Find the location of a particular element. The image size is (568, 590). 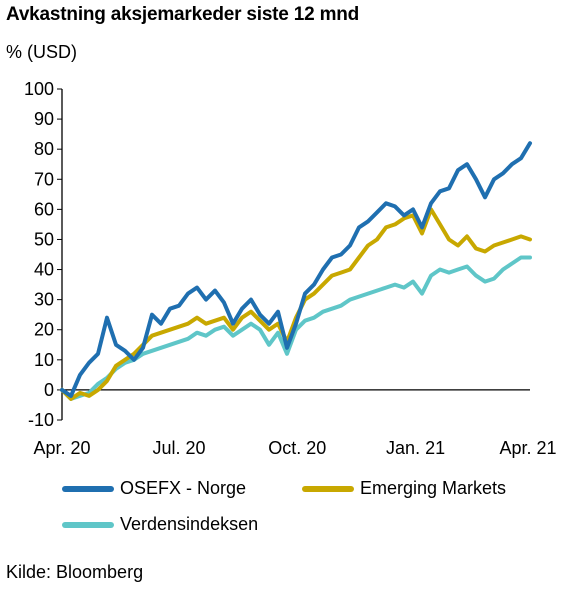

y-tick-label: 70 is located at coordinates (44, 179).